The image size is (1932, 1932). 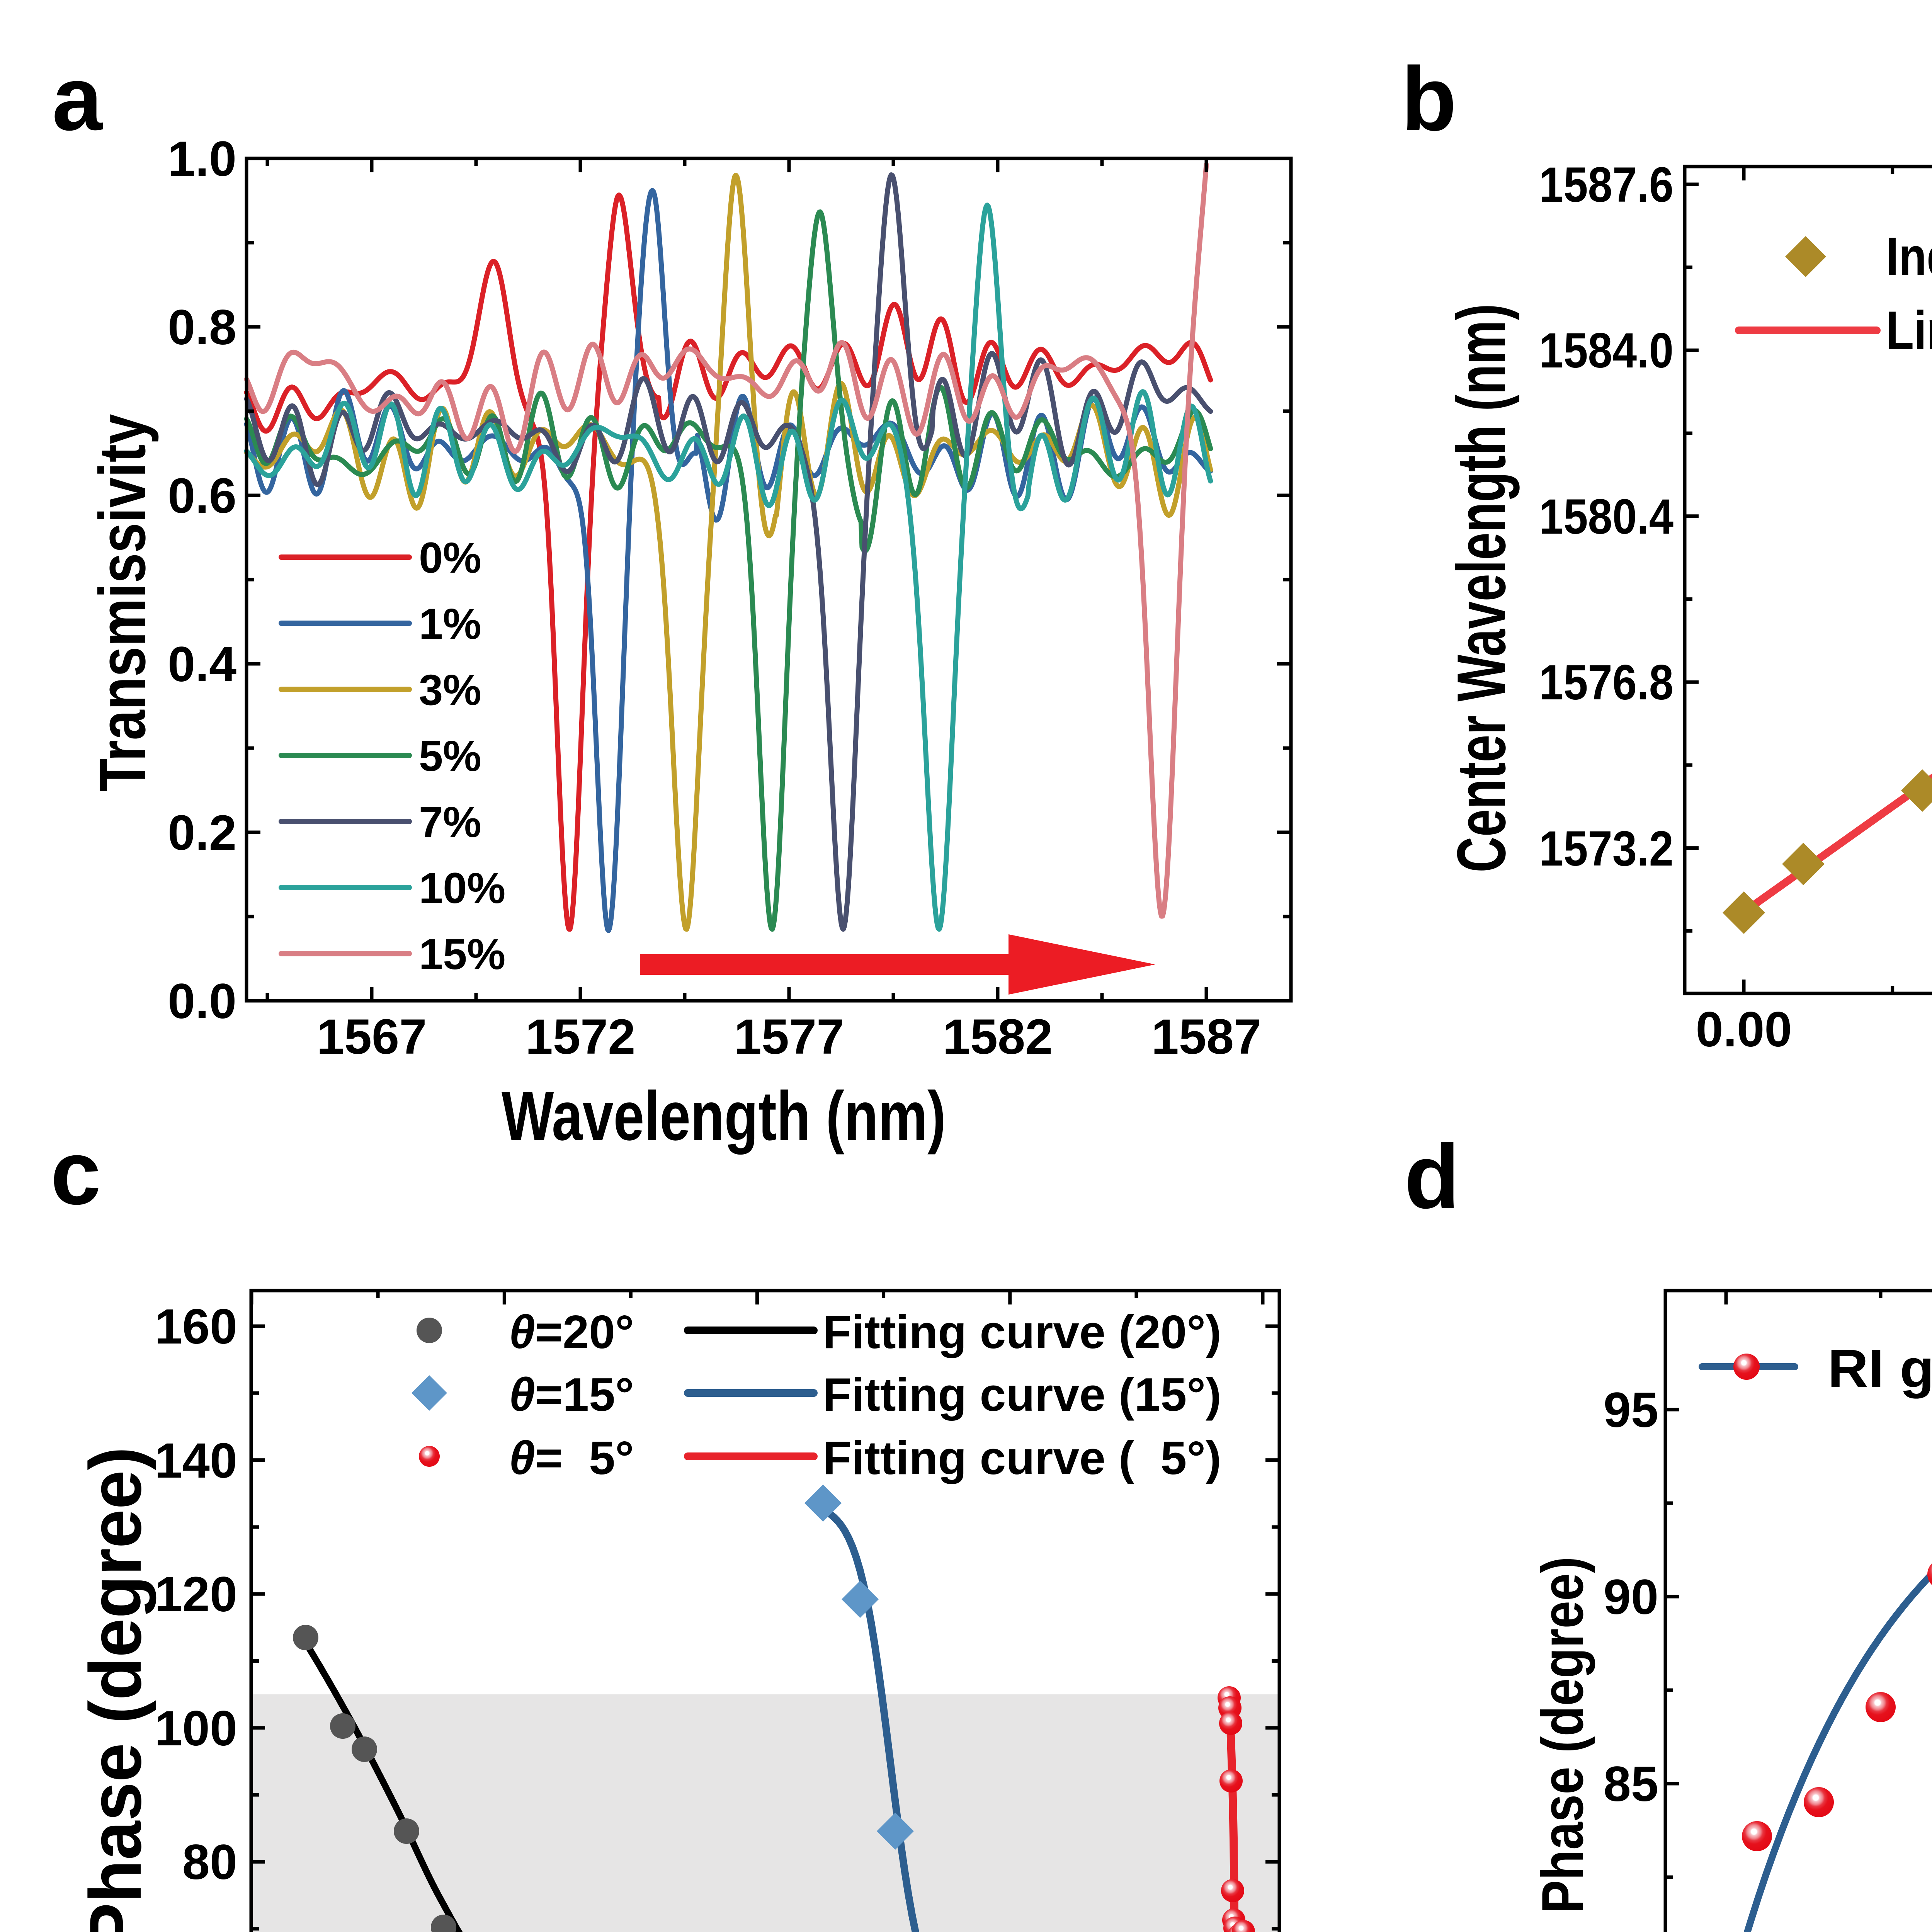 I want to click on svg-text: c, so click(x=76, y=1172).